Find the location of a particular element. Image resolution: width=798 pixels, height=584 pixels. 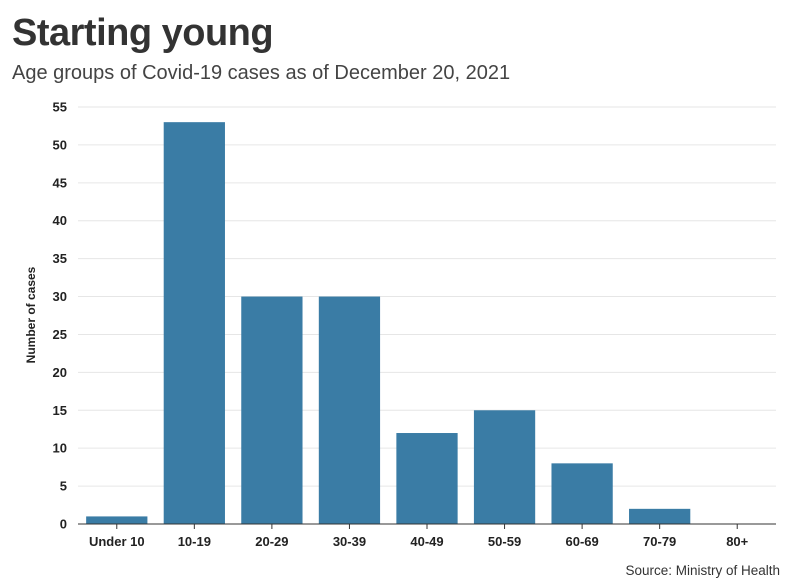

y-tick-label: 50 is located at coordinates (60, 144).